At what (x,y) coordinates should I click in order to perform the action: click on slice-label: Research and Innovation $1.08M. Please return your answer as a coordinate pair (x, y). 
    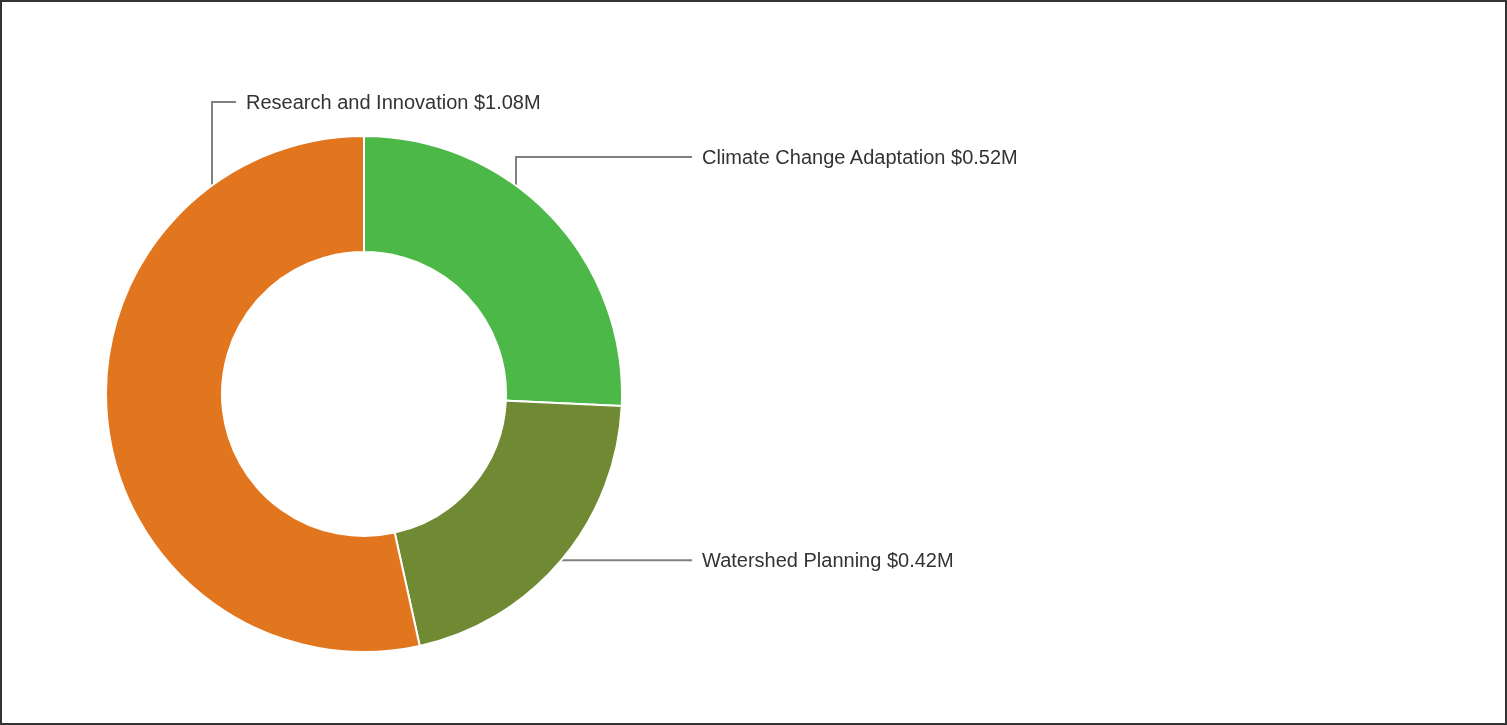
    Looking at the image, I should click on (393, 102).